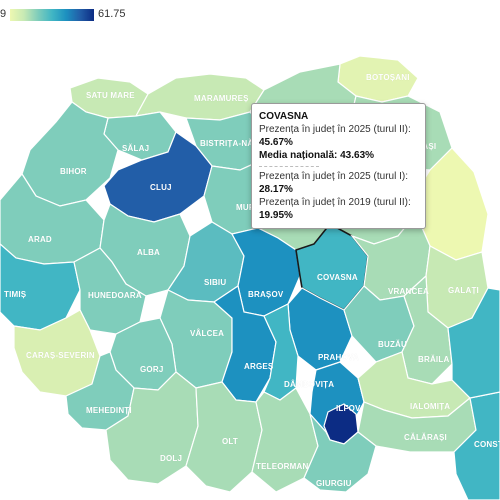  What do you see at coordinates (284, 116) in the screenshot?
I see `tooltip-title: COVASNA` at bounding box center [284, 116].